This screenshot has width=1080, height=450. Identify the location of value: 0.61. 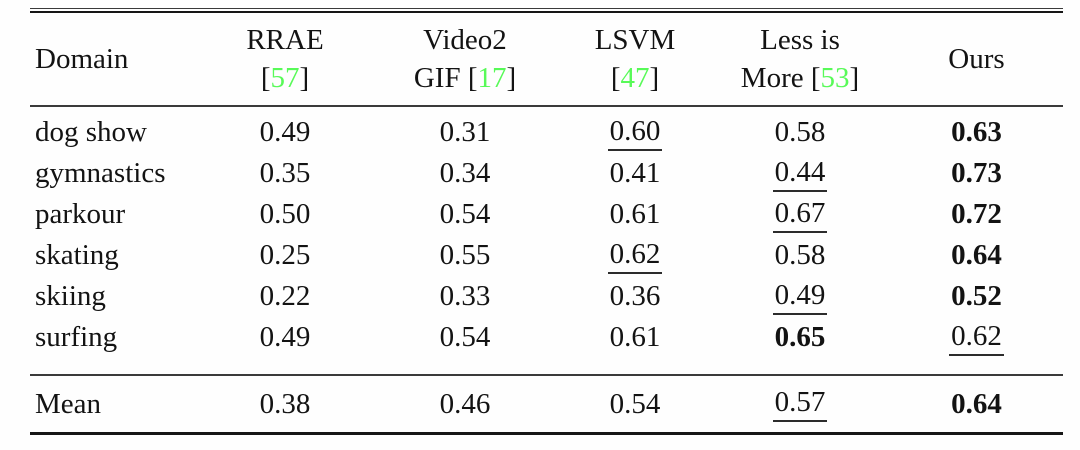
(635, 214).